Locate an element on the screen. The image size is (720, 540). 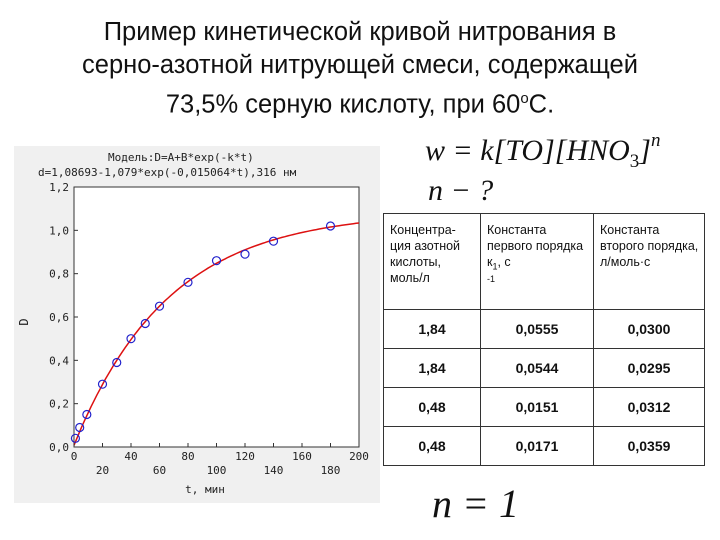
header-concentration: Концентра-ция азотной кислоты, моль/л is located at coordinates (432, 261).